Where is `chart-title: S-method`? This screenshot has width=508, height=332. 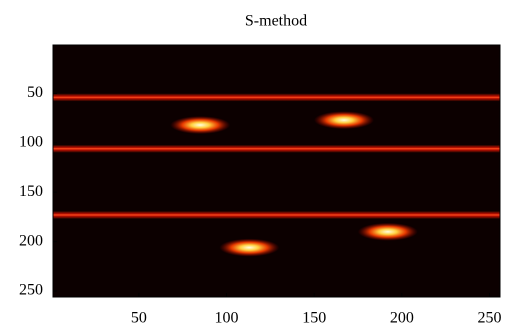 chart-title: S-method is located at coordinates (276, 21).